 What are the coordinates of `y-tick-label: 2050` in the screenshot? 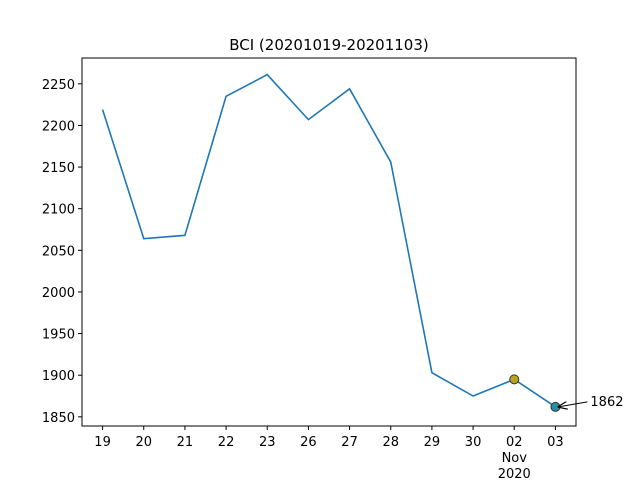 It's located at (58, 251).